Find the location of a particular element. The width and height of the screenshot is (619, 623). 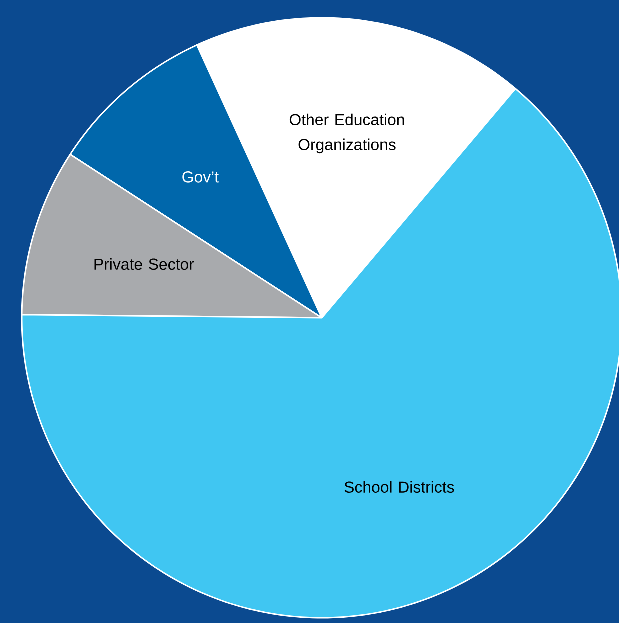

slice-label: Other Education Organizations is located at coordinates (347, 134).